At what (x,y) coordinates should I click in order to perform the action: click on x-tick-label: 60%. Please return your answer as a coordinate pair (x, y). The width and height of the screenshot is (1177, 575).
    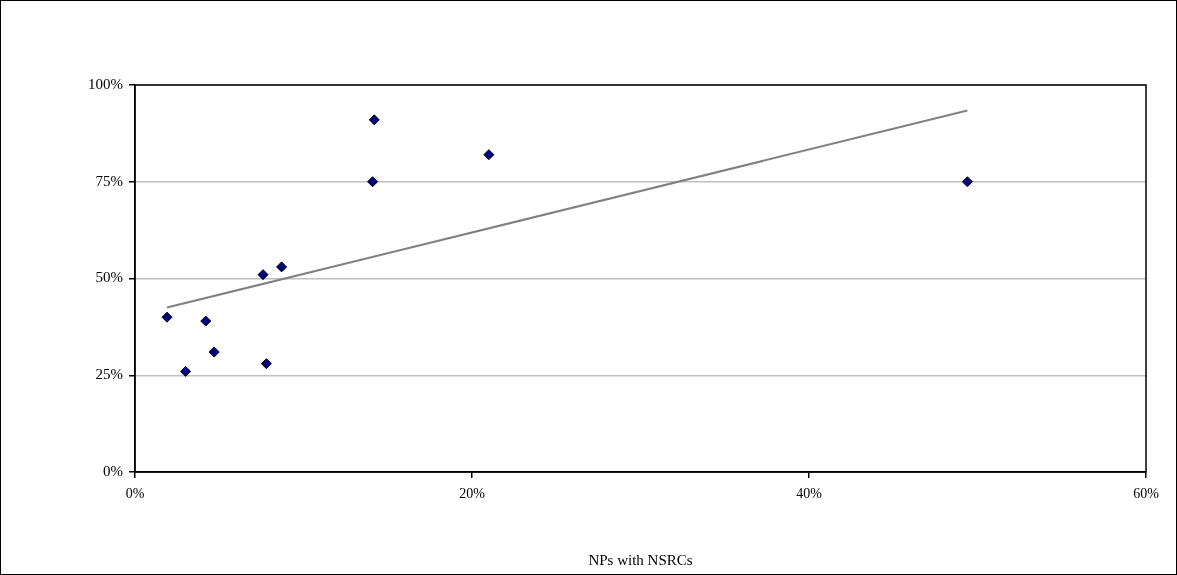
    Looking at the image, I should click on (1146, 494).